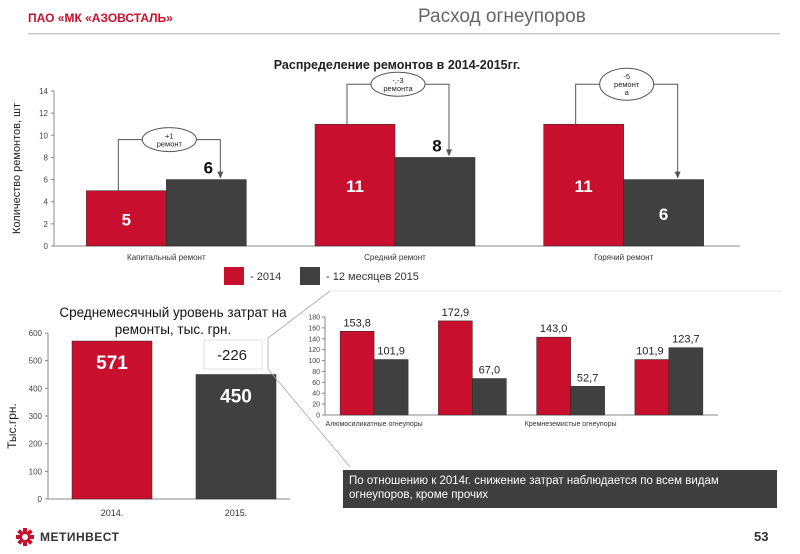  I want to click on repairs-y-tick-label: 2, so click(46, 224).